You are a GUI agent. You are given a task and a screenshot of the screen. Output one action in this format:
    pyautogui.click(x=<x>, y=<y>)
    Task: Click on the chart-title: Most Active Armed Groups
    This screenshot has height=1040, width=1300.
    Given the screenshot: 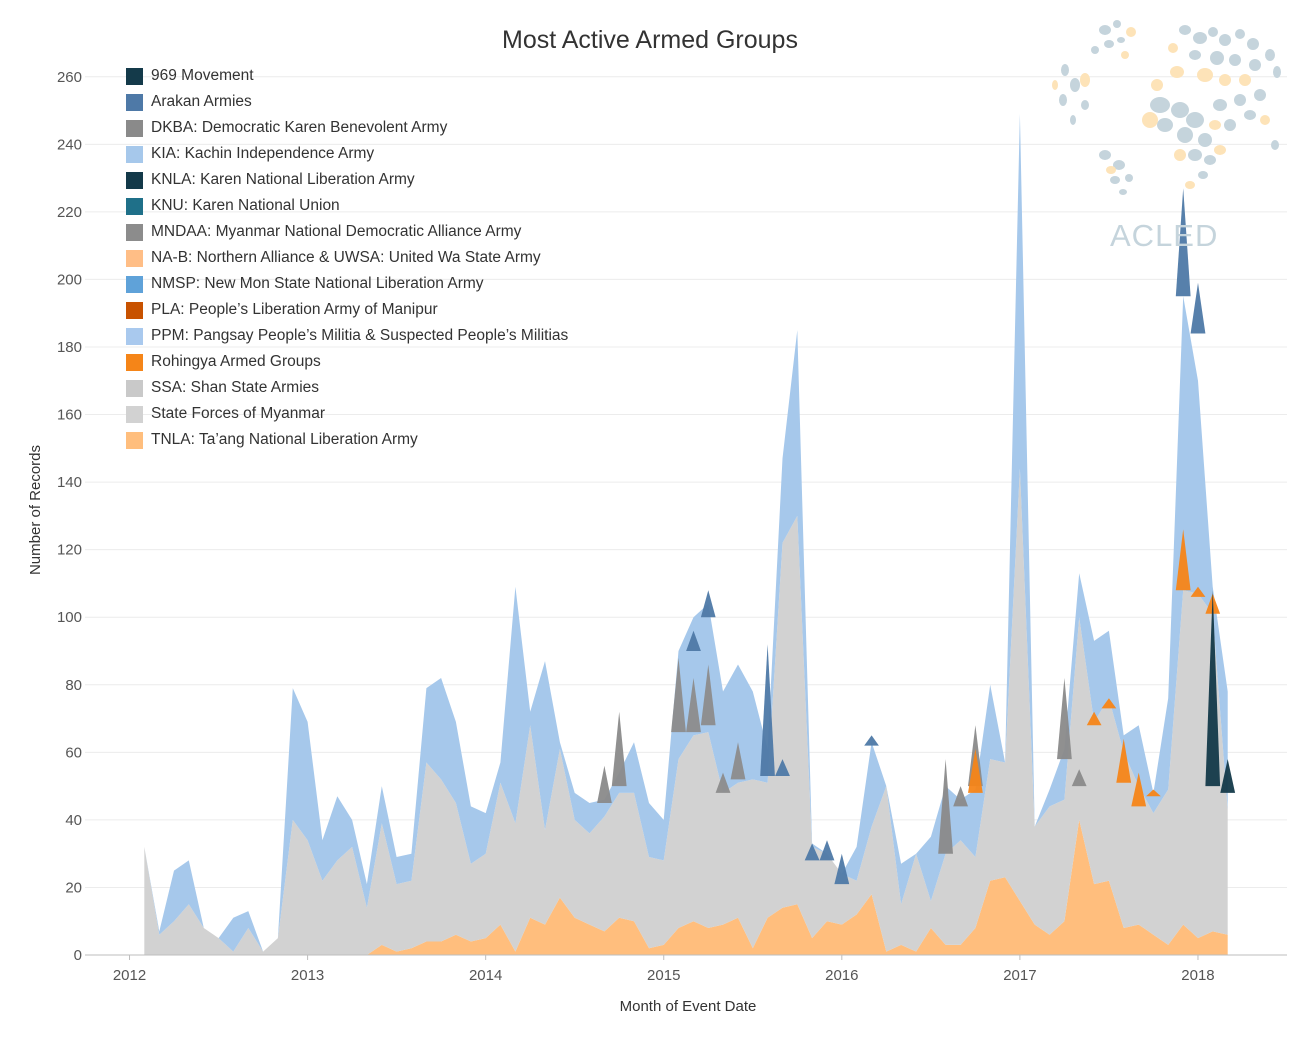 What is the action you would take?
    pyautogui.click(x=650, y=40)
    